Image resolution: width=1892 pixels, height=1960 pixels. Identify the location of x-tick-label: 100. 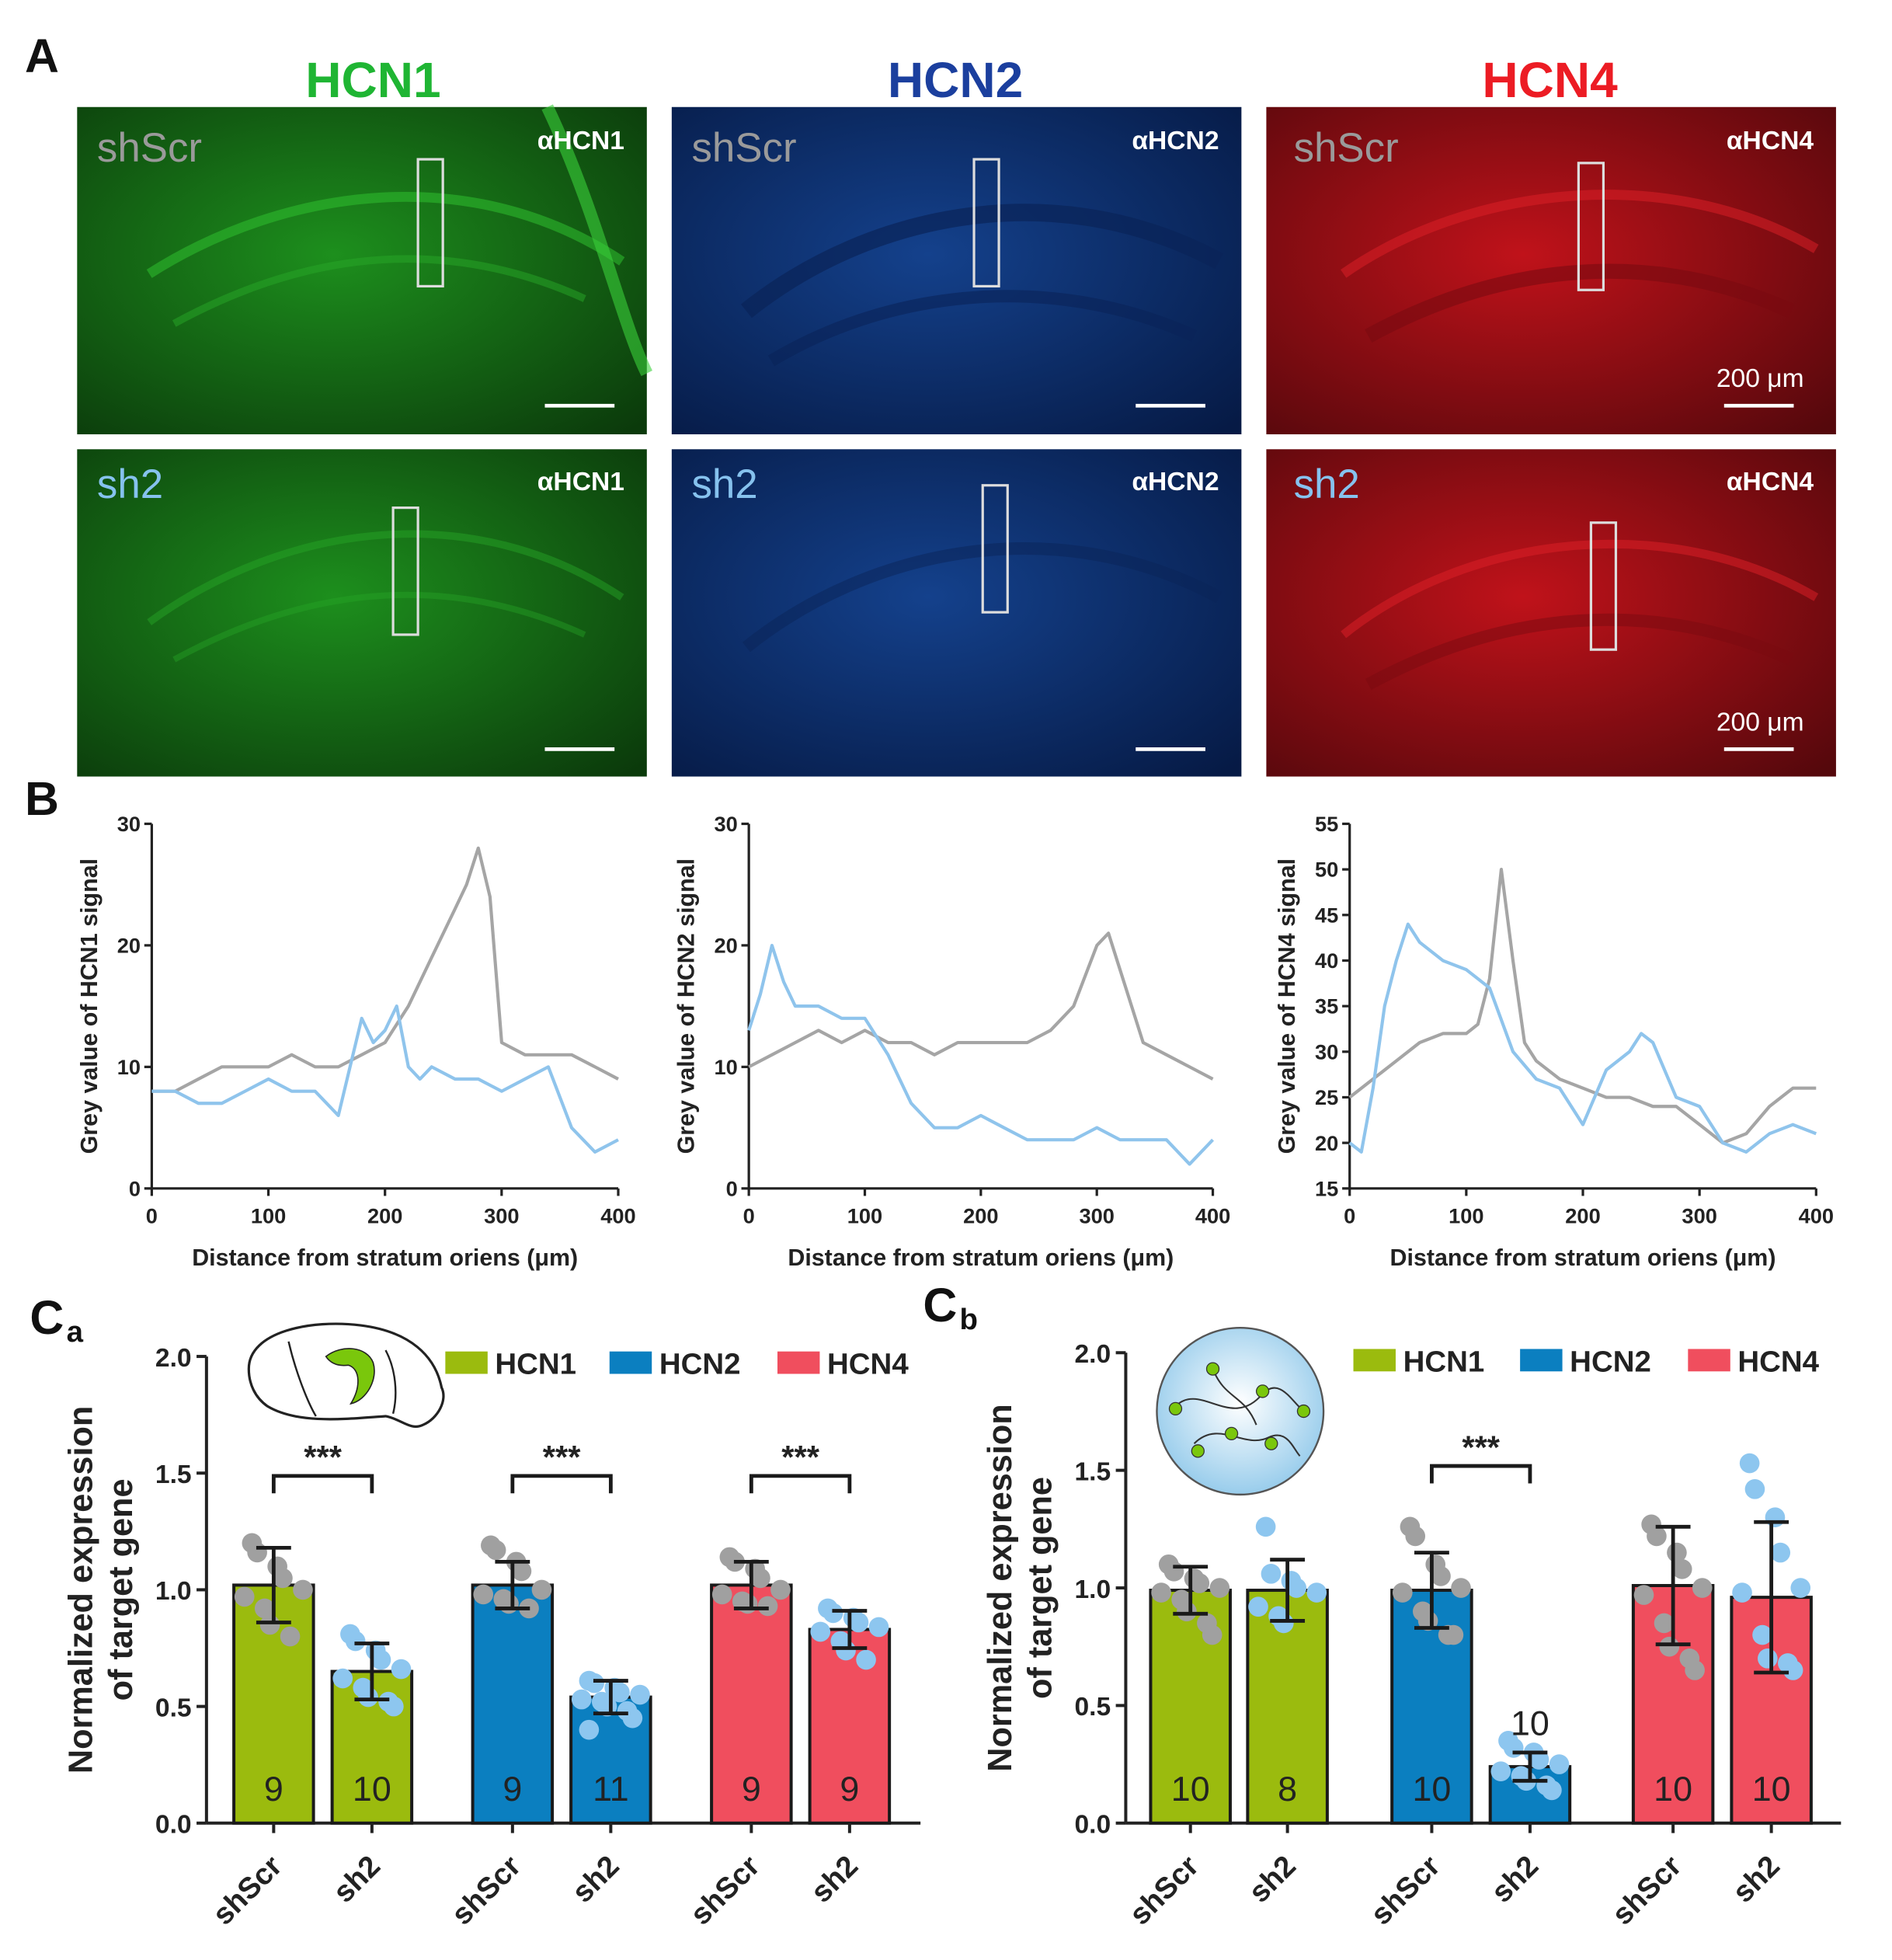
(268, 1216).